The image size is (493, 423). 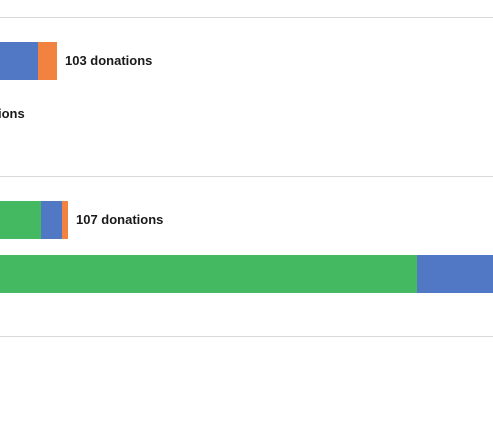 I want to click on donation-count-label: ions, so click(x=12, y=113).